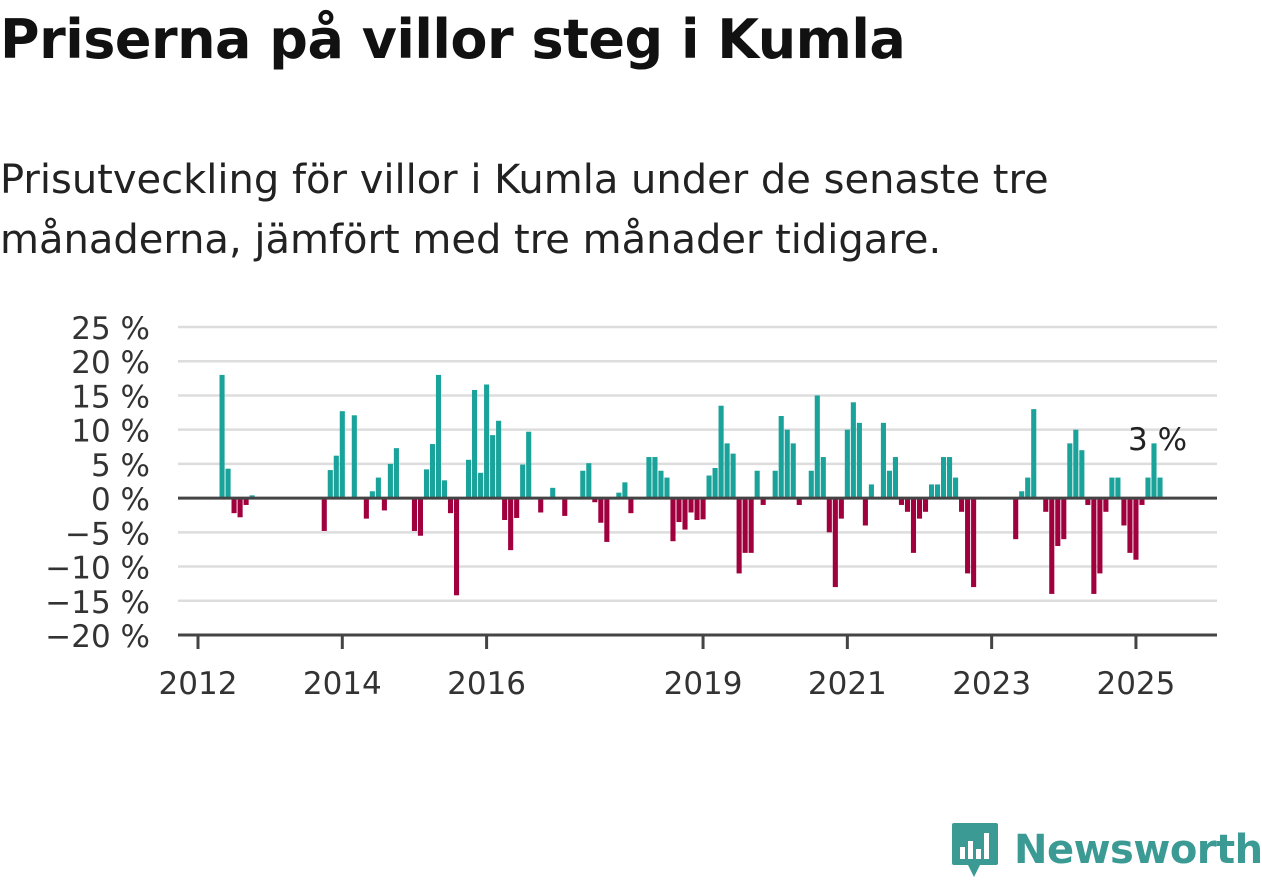 Image resolution: width=1262 pixels, height=880 pixels. Describe the element at coordinates (847, 684) in the screenshot. I see `x-tick-label: 2021` at that location.